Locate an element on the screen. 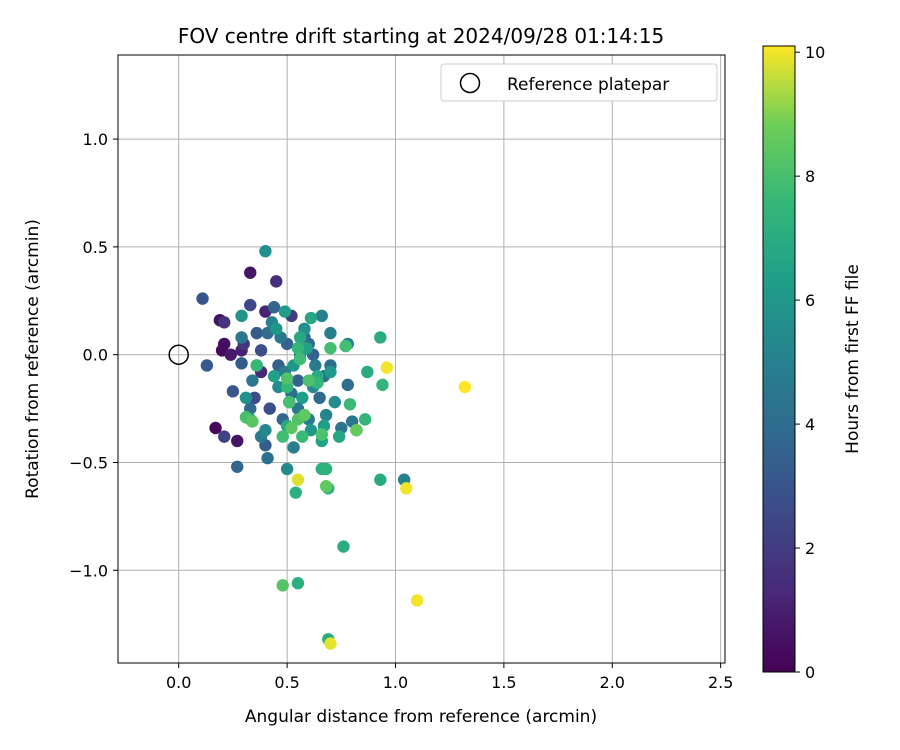 This screenshot has width=900, height=750. colorbar: 0 2 4 6 8 10 Hours from first FF file is located at coordinates (812, 362).